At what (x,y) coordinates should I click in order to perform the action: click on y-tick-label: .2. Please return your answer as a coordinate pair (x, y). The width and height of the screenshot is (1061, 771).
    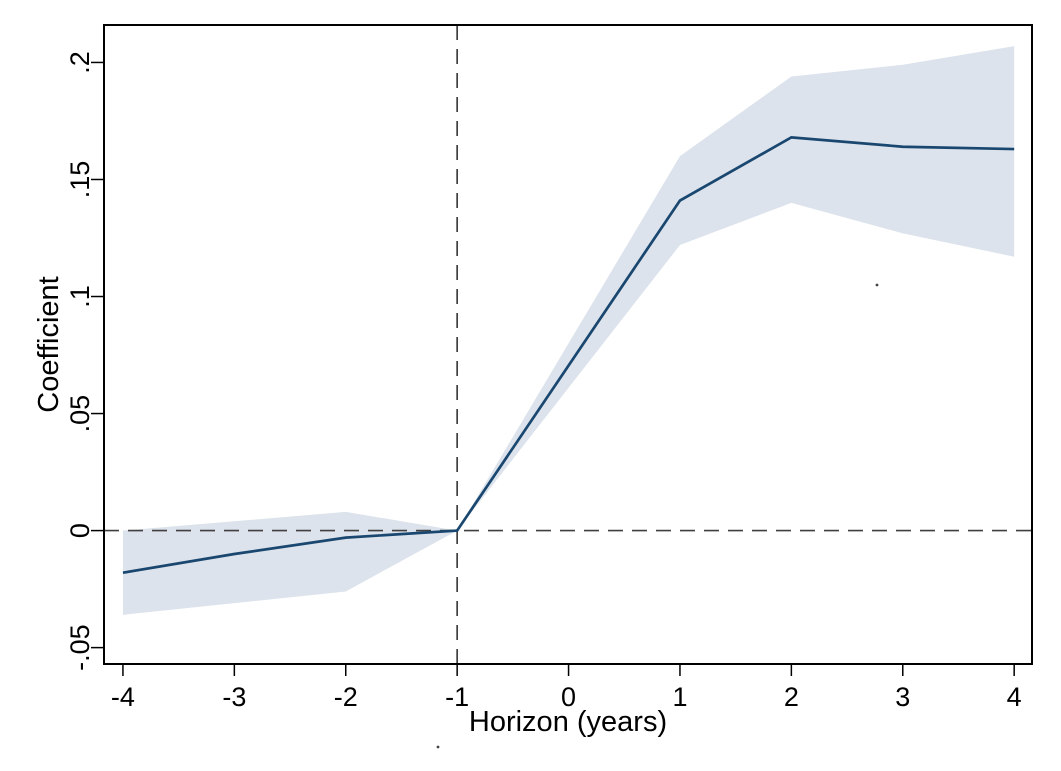
    Looking at the image, I should click on (80, 62).